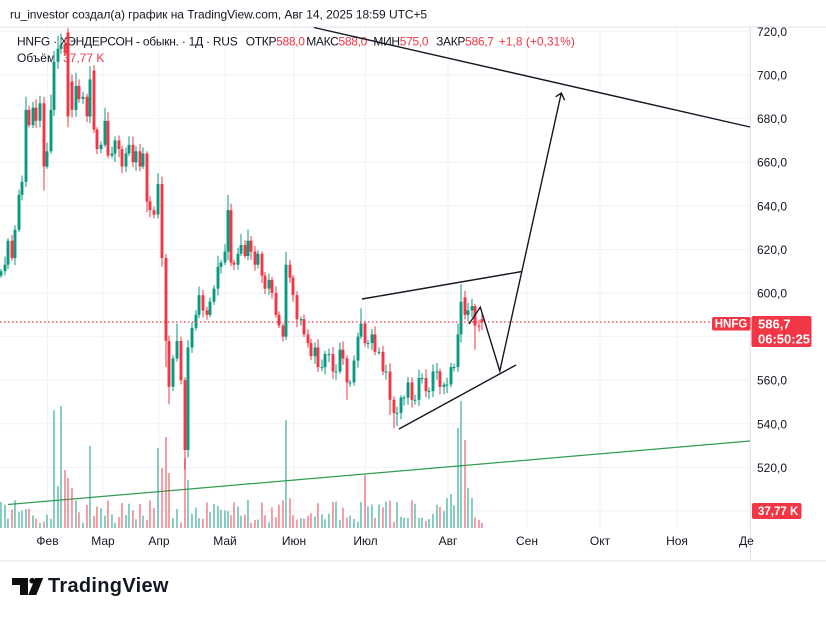  Describe the element at coordinates (225, 541) in the screenshot. I see `svg-text: Май` at that location.